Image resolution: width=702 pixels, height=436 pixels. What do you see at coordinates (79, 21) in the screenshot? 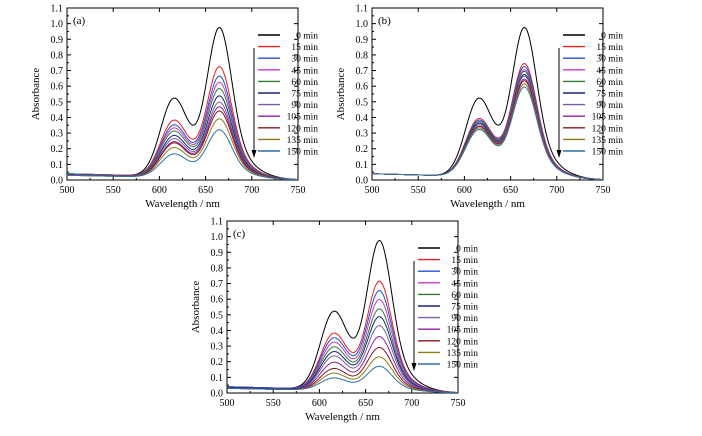
I see `panel-label: (a)` at bounding box center [79, 21].